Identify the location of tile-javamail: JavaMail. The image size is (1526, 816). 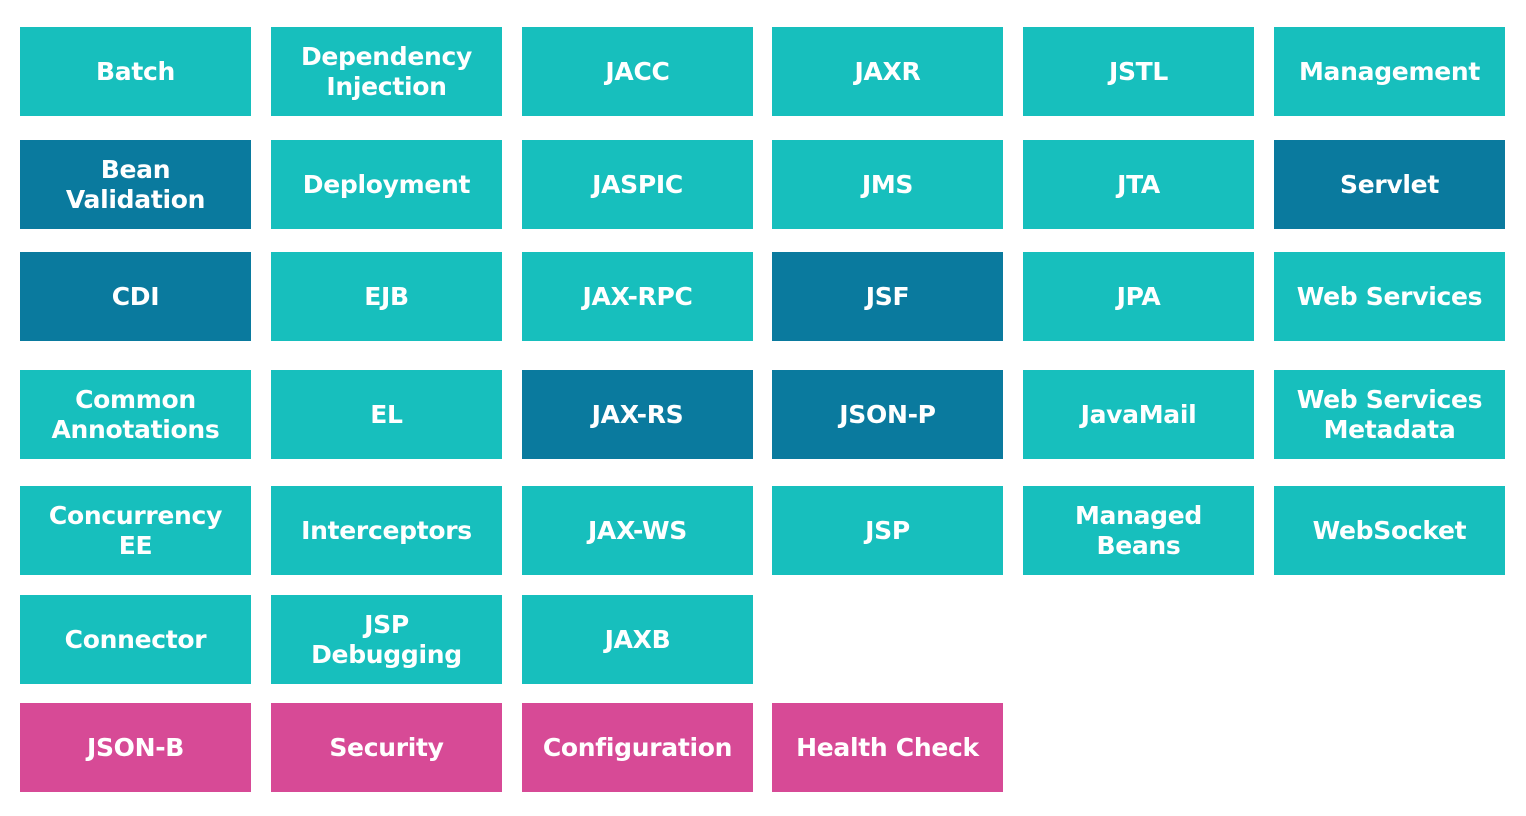
(1138, 414).